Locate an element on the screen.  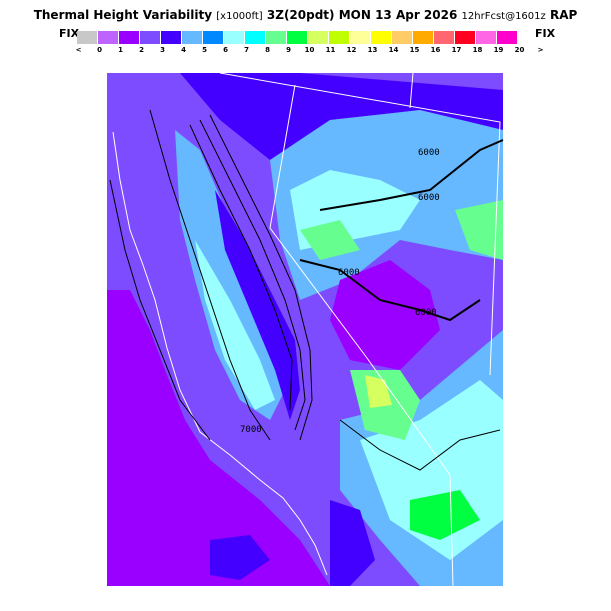
legend-tick-label: 3 is located at coordinates (162, 50).